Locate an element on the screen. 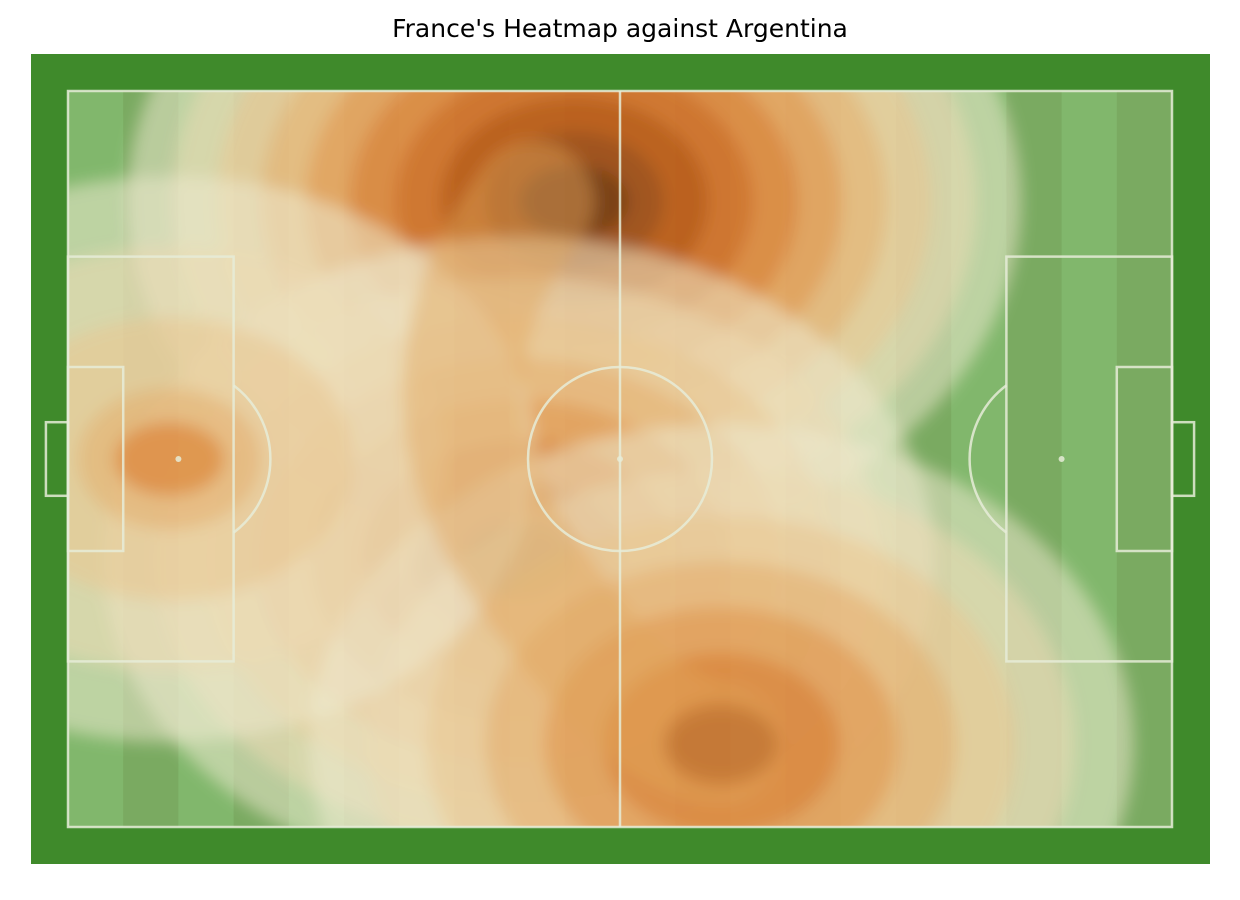  centre-spot is located at coordinates (620, 459).